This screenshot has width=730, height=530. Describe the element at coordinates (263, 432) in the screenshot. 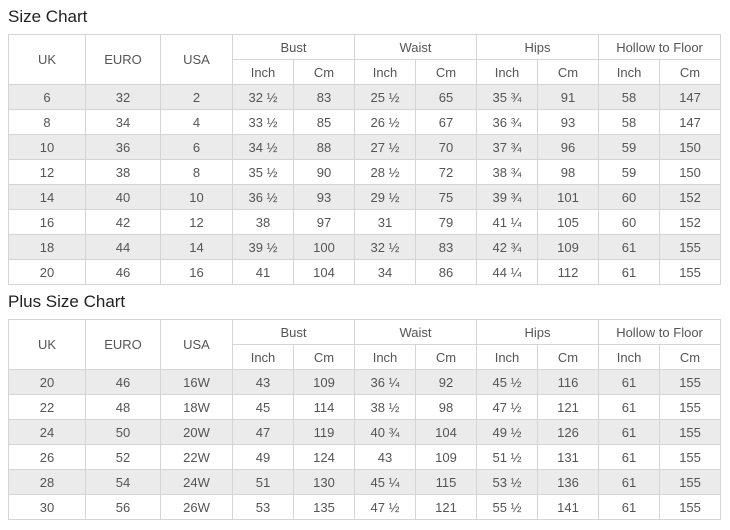

I see `table-cell: 47` at that location.